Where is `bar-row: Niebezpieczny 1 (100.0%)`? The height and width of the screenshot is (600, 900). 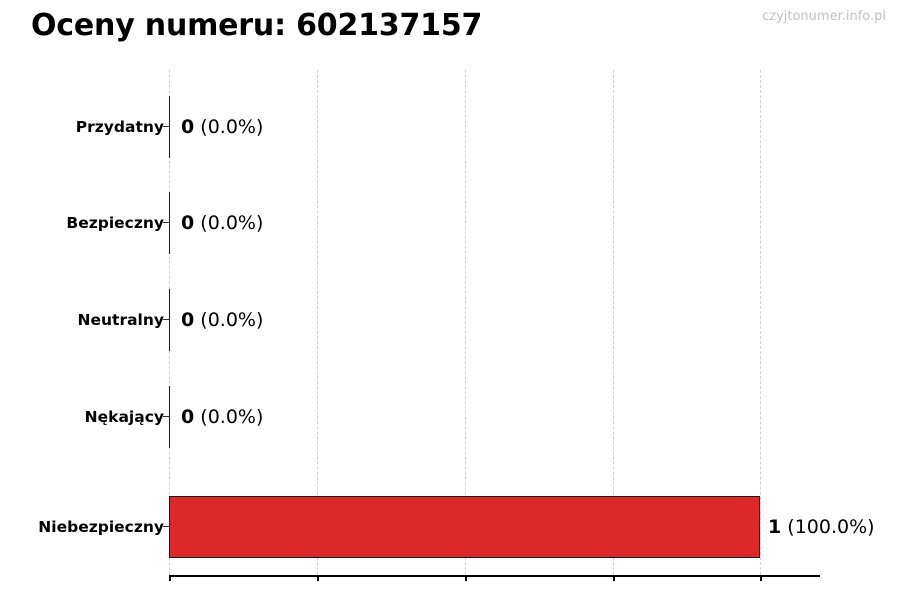 bar-row: Niebezpieczny 1 (100.0%) is located at coordinates (450, 527).